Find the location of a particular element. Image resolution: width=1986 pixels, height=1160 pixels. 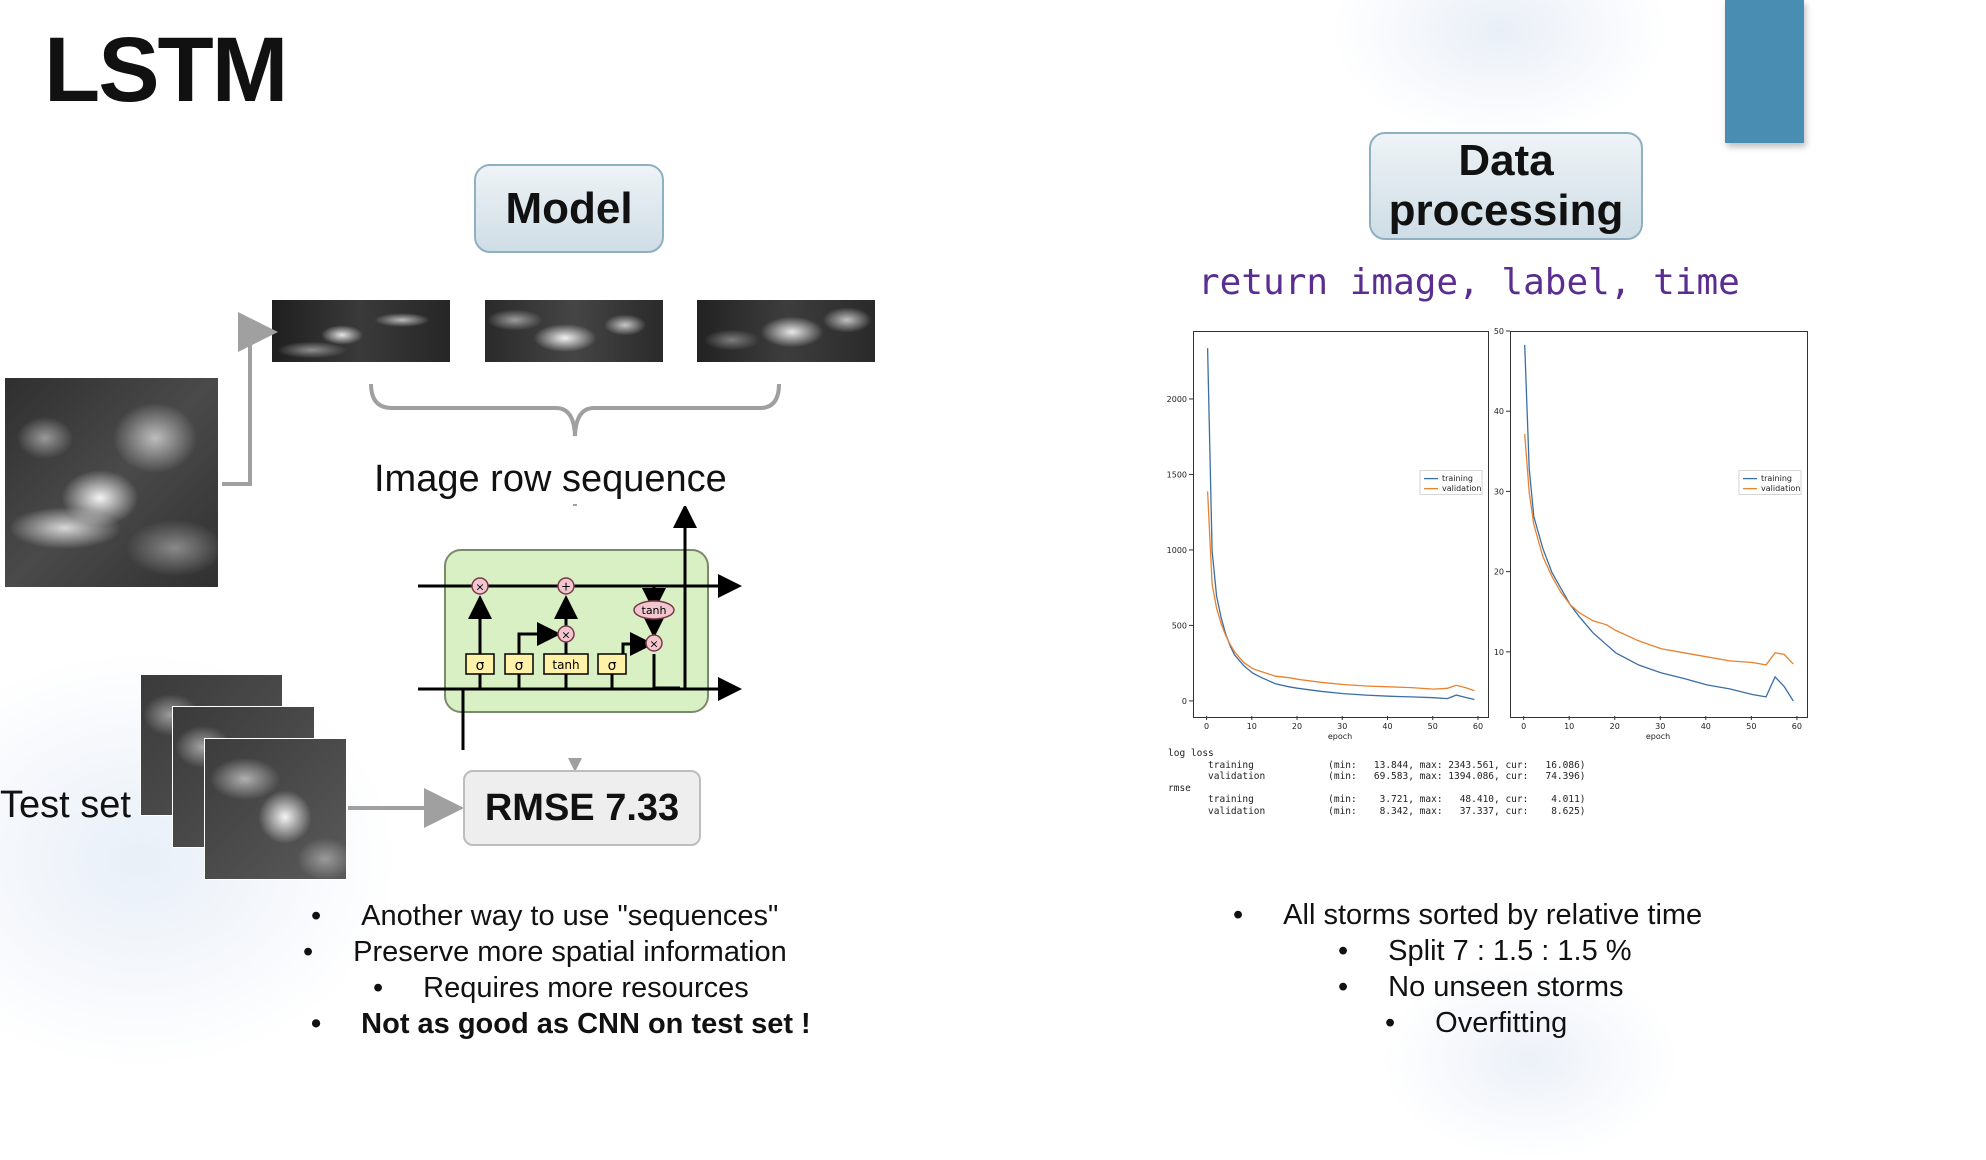

right-bullet-4: Overfitting is located at coordinates (1543, 1023).